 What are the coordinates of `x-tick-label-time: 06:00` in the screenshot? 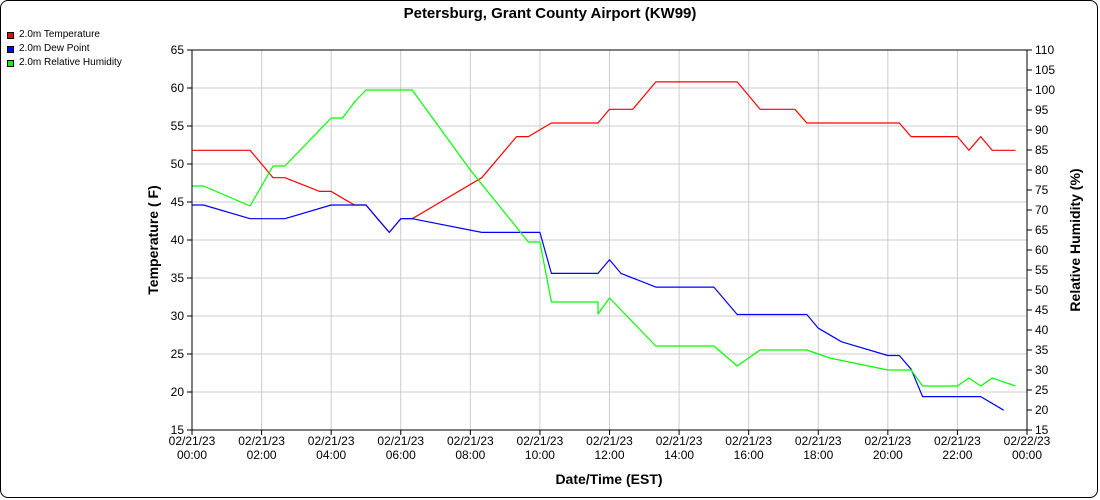 It's located at (401, 455).